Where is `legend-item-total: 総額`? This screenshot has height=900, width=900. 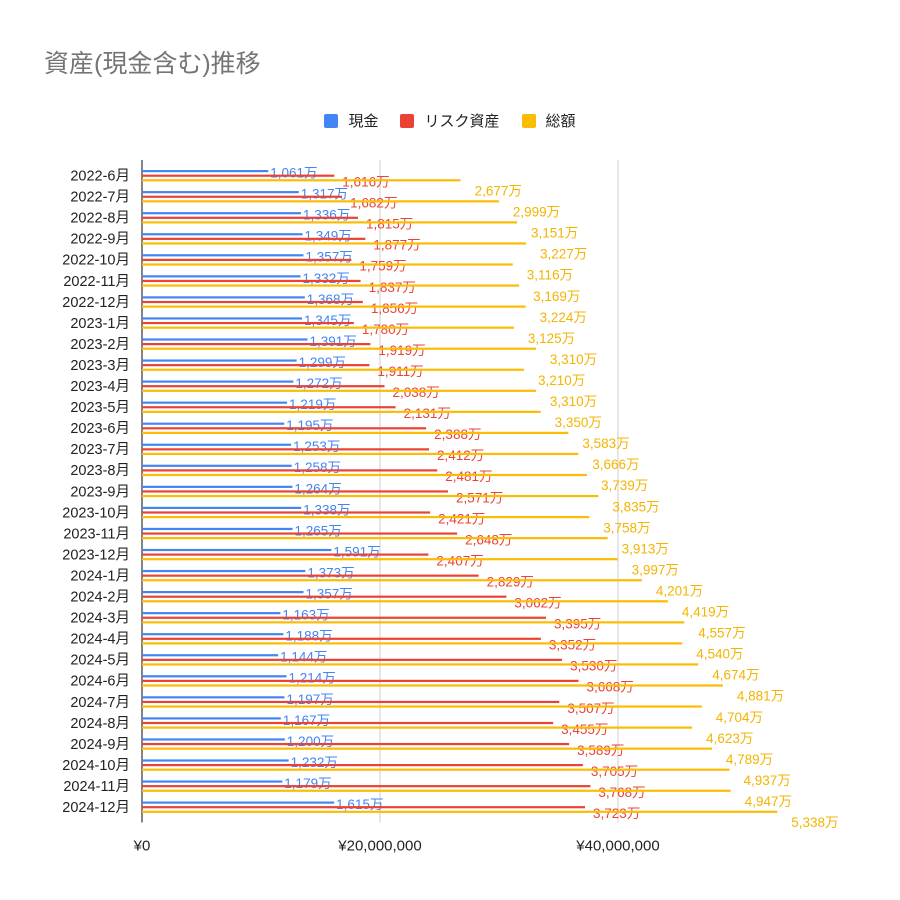 legend-item-total: 総額 is located at coordinates (548, 120).